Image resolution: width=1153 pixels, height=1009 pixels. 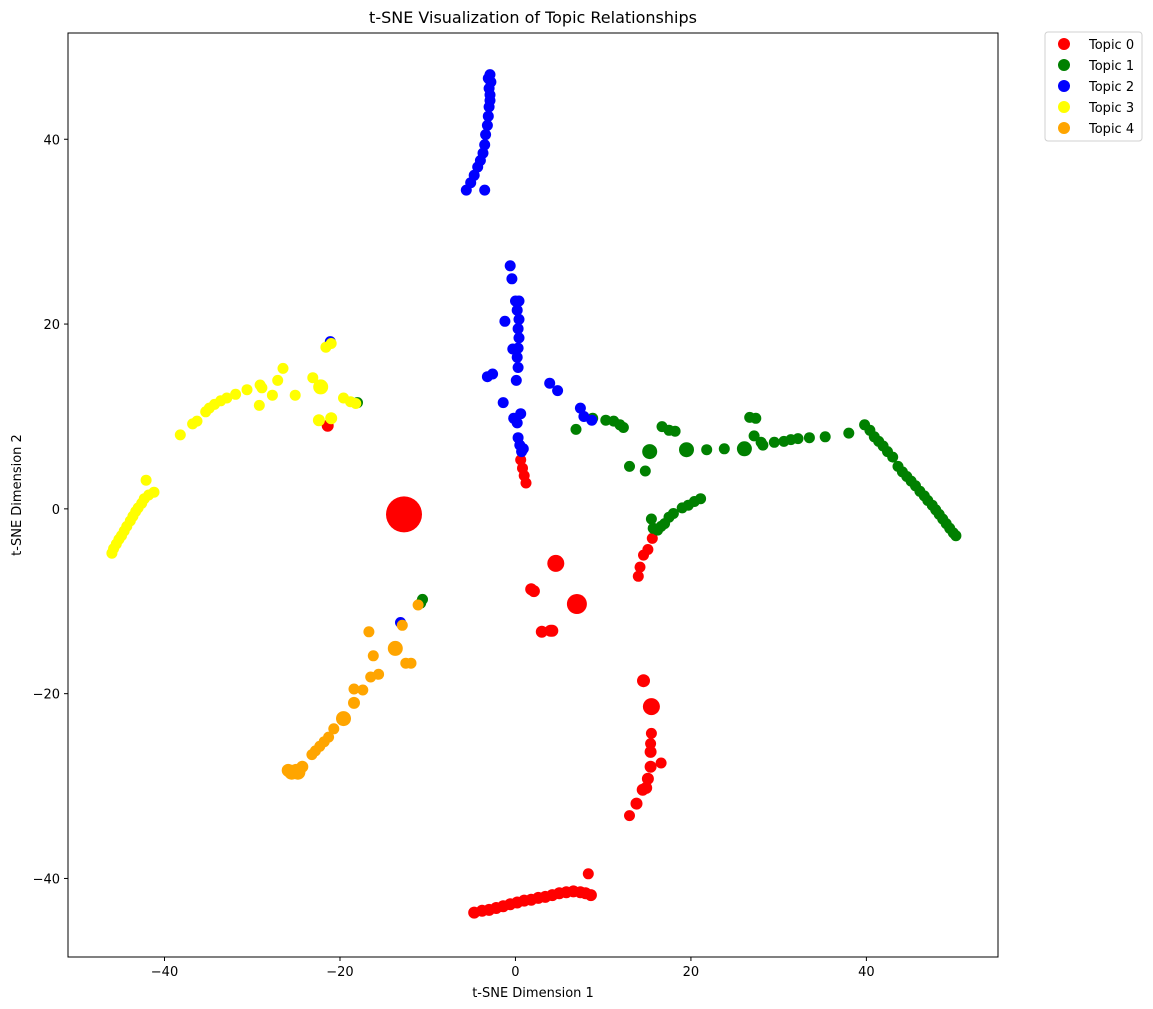 I want to click on x-tick-label: 20, so click(x=691, y=972).